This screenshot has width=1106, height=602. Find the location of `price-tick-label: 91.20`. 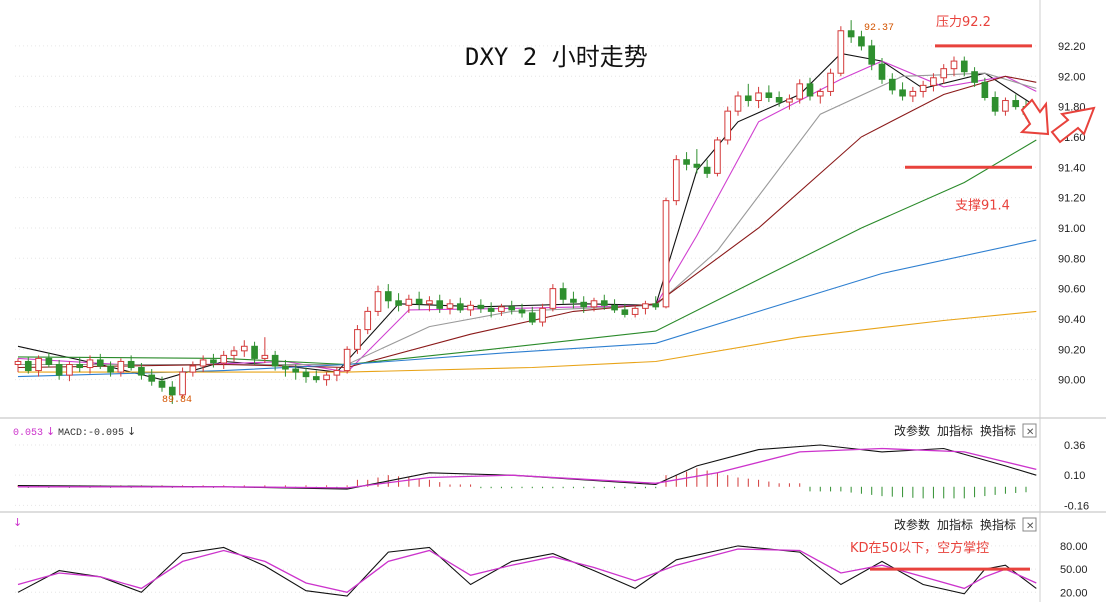

price-tick-label: 91.20 is located at coordinates (1072, 199).